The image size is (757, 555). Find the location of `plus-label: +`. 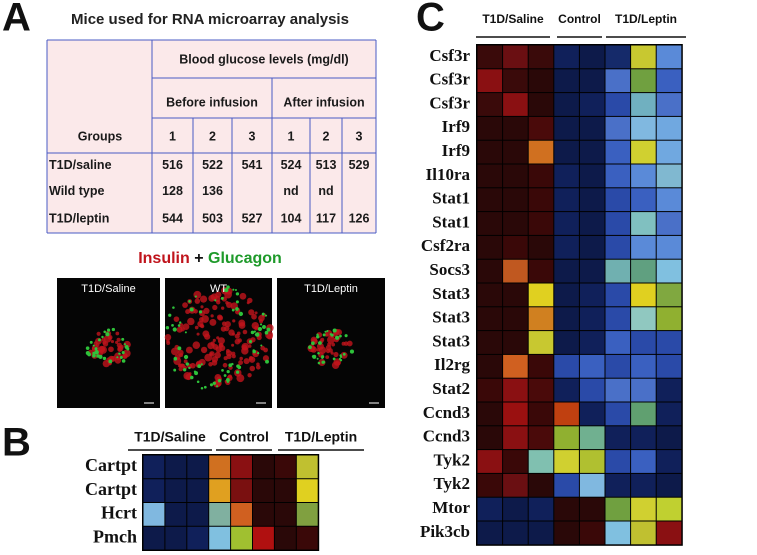

plus-label: + is located at coordinates (198, 258).